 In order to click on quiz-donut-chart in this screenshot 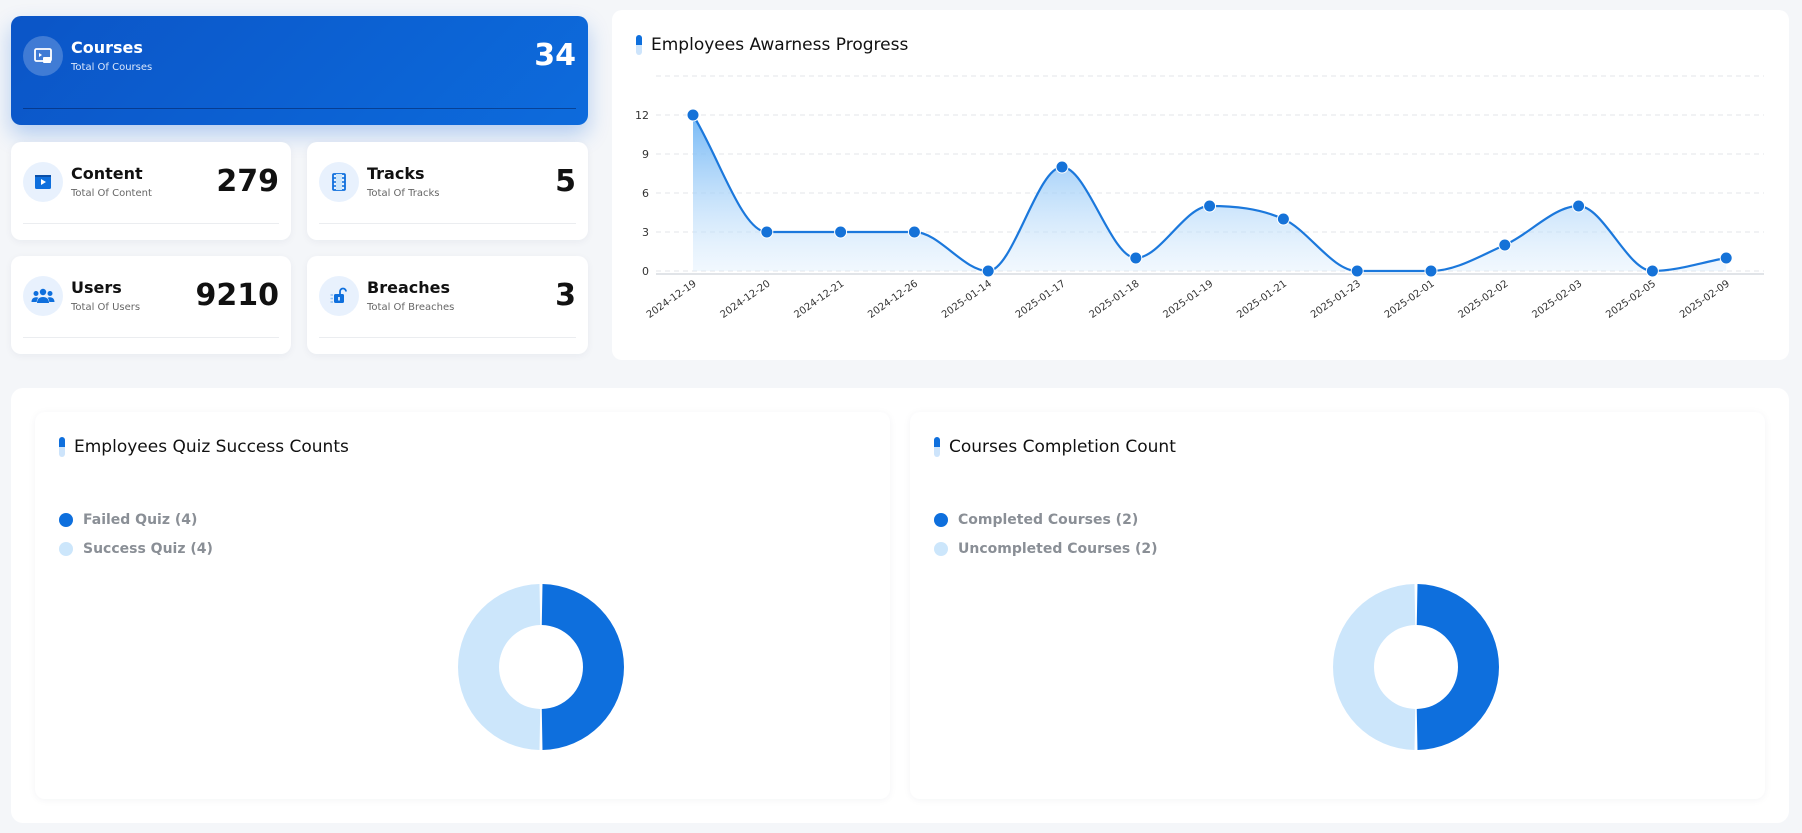, I will do `click(541, 667)`.